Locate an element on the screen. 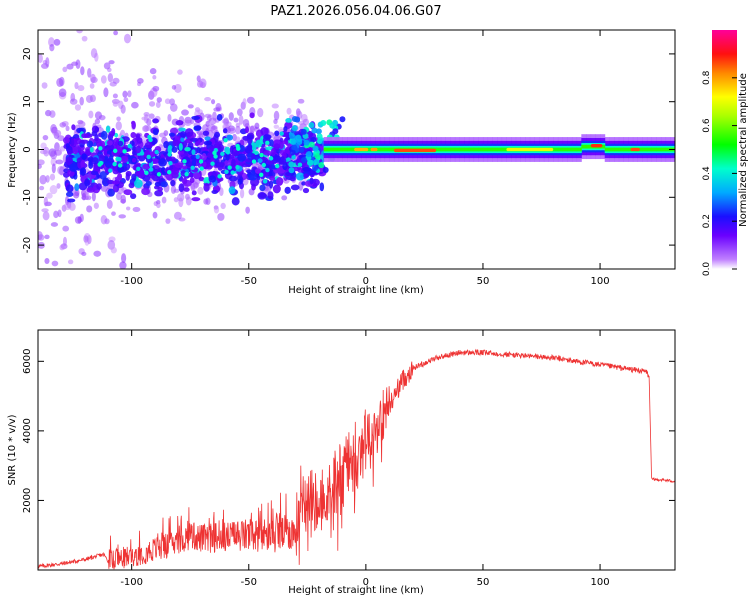 The image size is (750, 600). spectrogram-y-tick-label: 20 is located at coordinates (27, 54).